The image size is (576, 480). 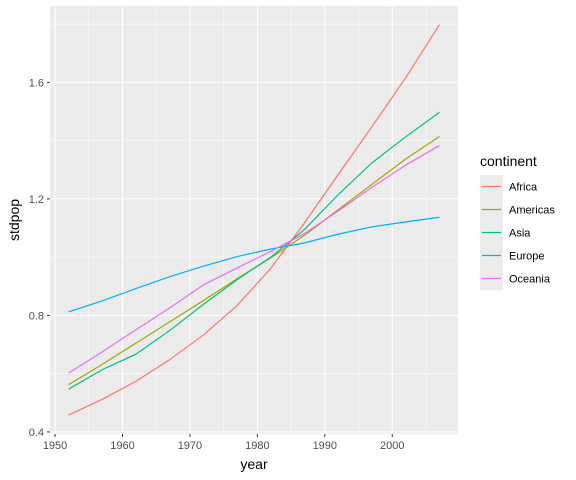 I want to click on series-line-europe, so click(x=254, y=264).